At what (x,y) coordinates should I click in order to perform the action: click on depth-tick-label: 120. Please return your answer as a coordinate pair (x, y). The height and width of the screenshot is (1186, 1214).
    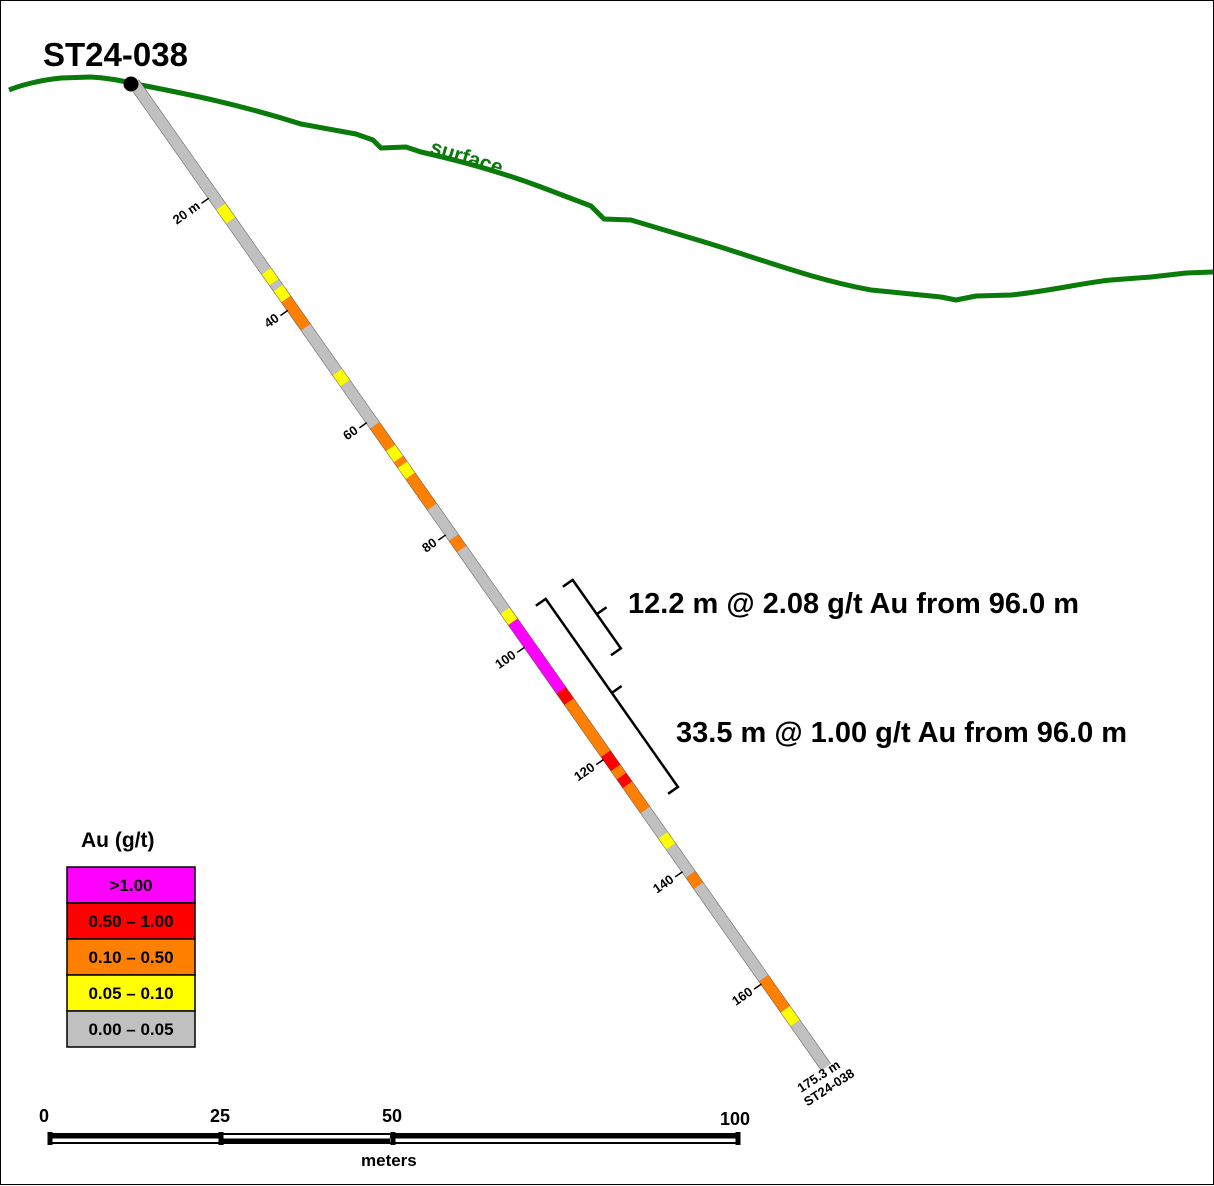
    Looking at the image, I should click on (584, 771).